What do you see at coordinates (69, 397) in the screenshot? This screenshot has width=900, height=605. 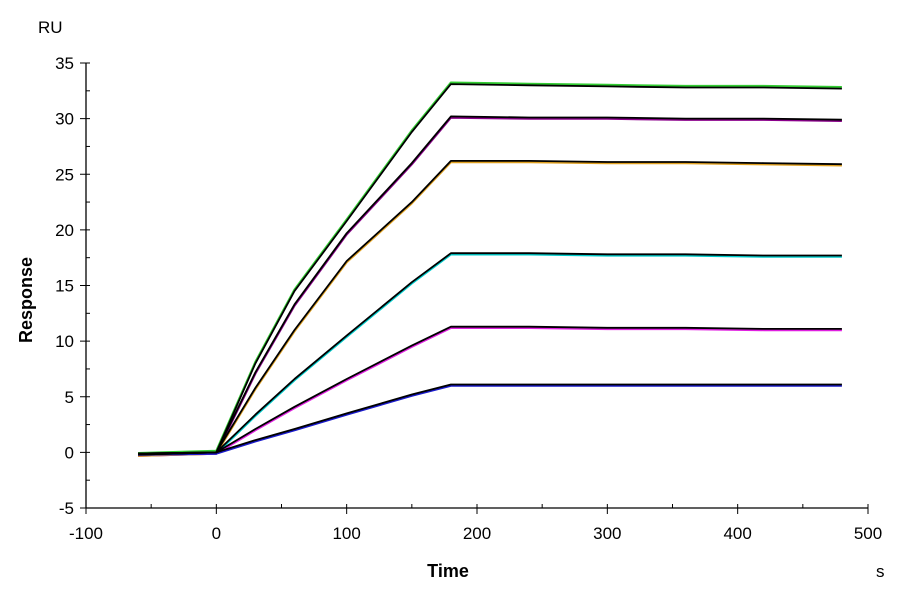 I see `y-tick-label: 5` at bounding box center [69, 397].